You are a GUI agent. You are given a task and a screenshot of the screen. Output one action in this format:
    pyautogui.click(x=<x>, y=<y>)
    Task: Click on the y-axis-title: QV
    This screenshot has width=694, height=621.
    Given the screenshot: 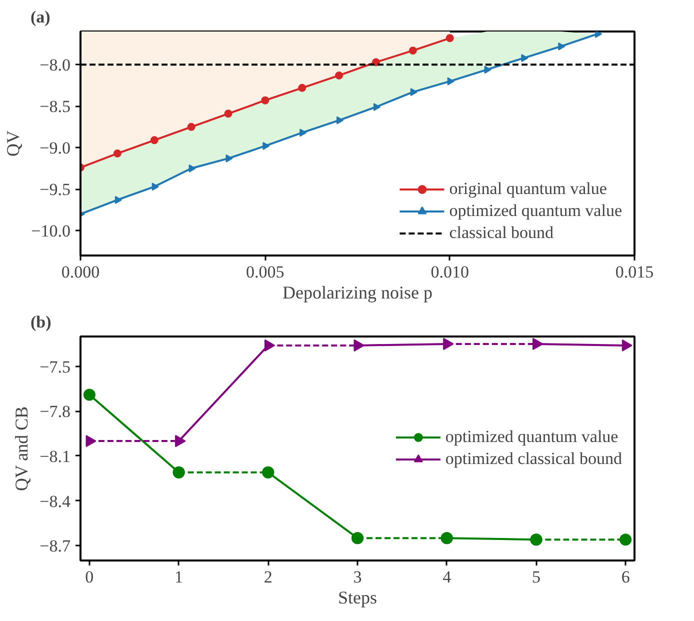 What is the action you would take?
    pyautogui.click(x=13, y=143)
    